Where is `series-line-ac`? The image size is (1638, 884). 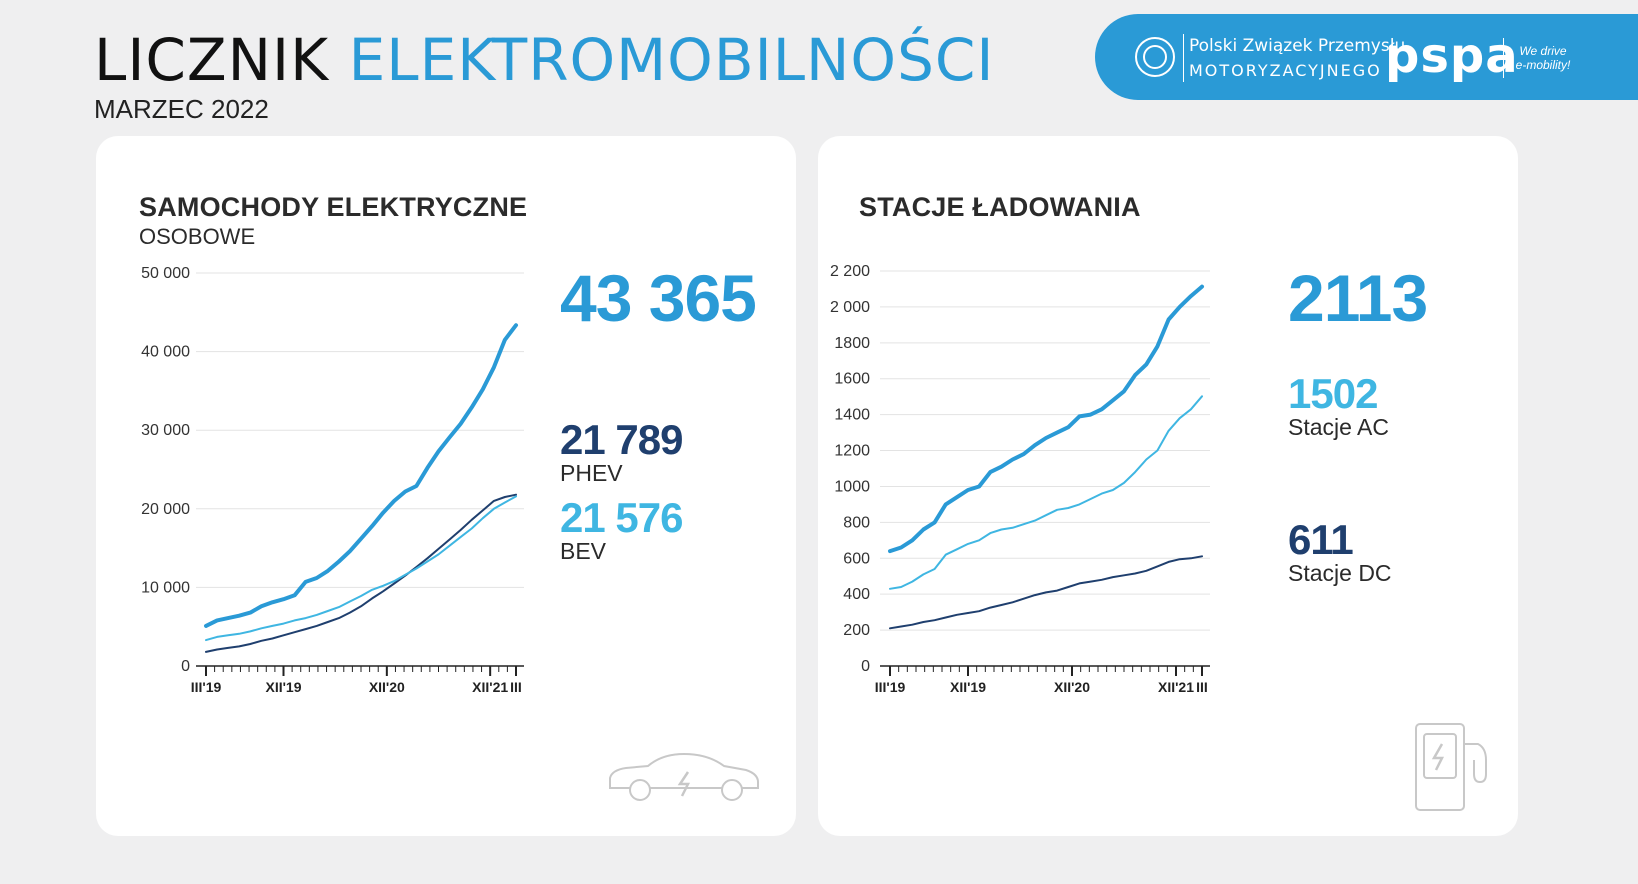 series-line-ac is located at coordinates (1046, 492).